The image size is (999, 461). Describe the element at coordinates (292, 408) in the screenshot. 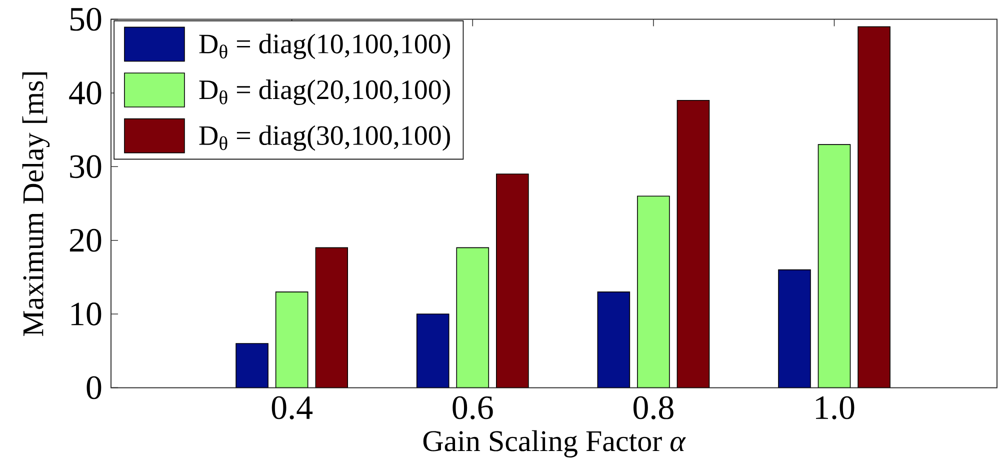

I see `x-tick-label: 0.4` at that location.